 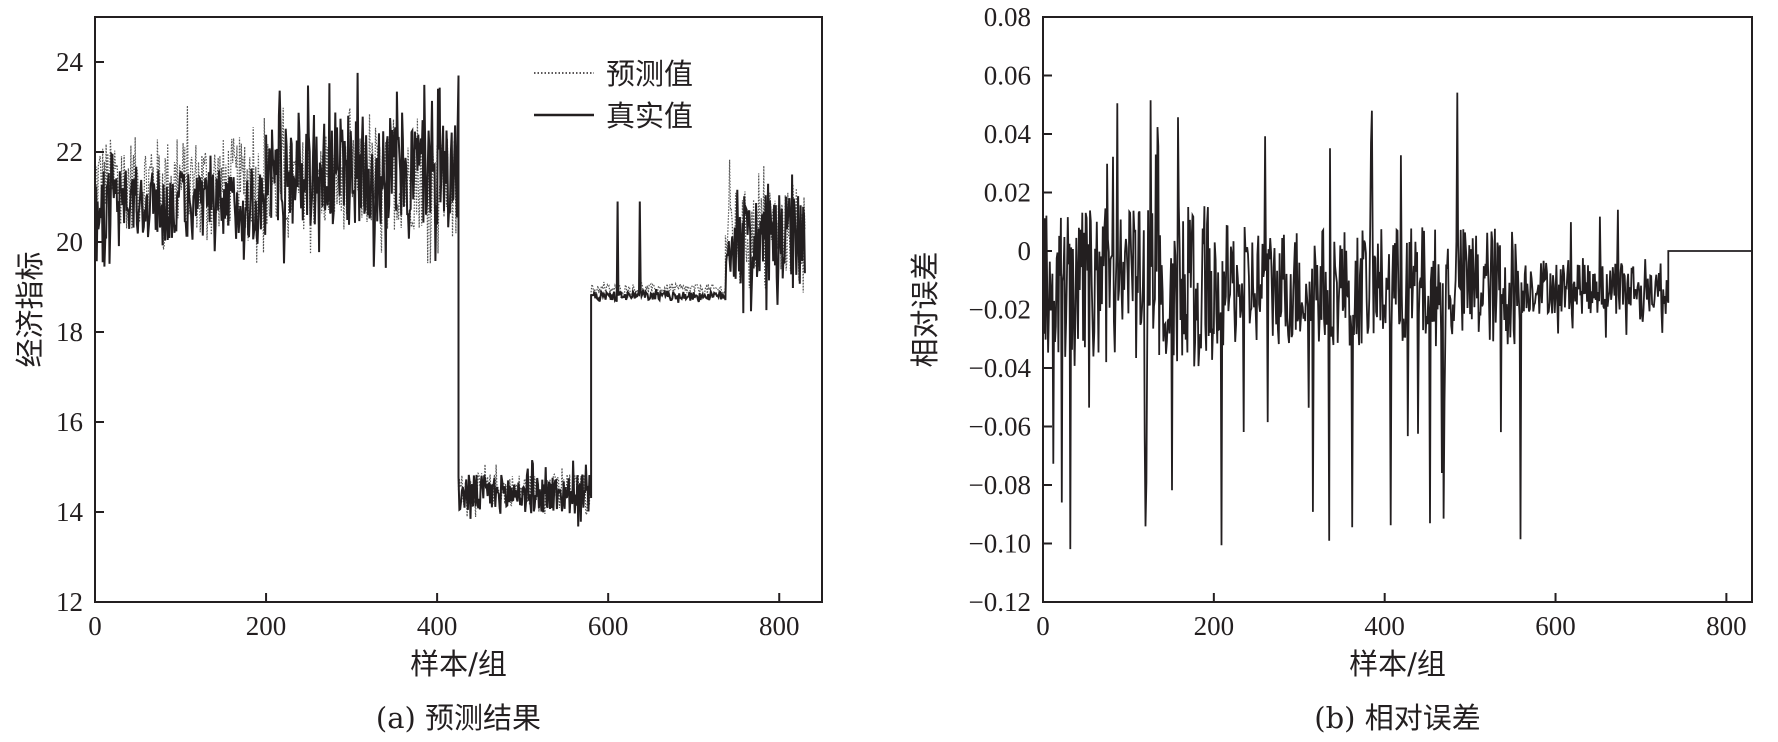 I want to click on y-tick-label: 22, so click(x=69, y=152).